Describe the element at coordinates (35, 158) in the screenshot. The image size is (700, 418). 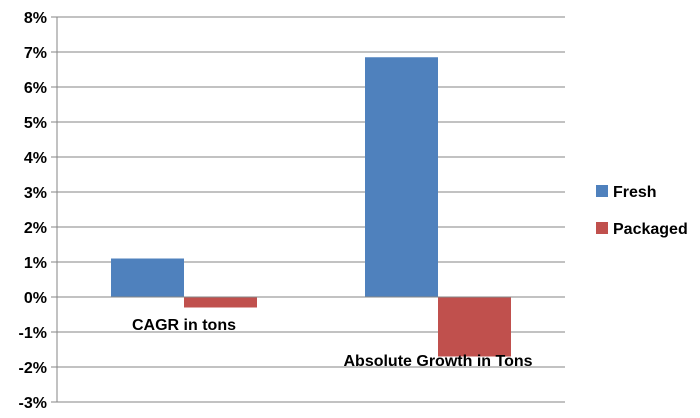
I see `y-tick-label: 4%` at that location.